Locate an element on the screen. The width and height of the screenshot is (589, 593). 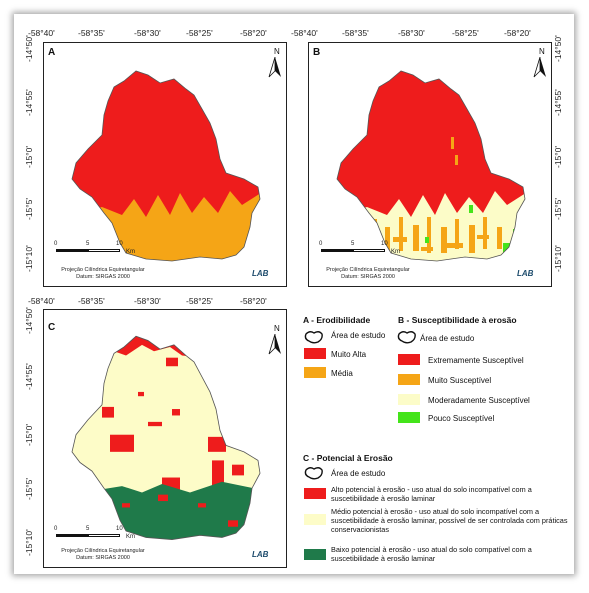
scale-bar-c is located at coordinates (88, 536).